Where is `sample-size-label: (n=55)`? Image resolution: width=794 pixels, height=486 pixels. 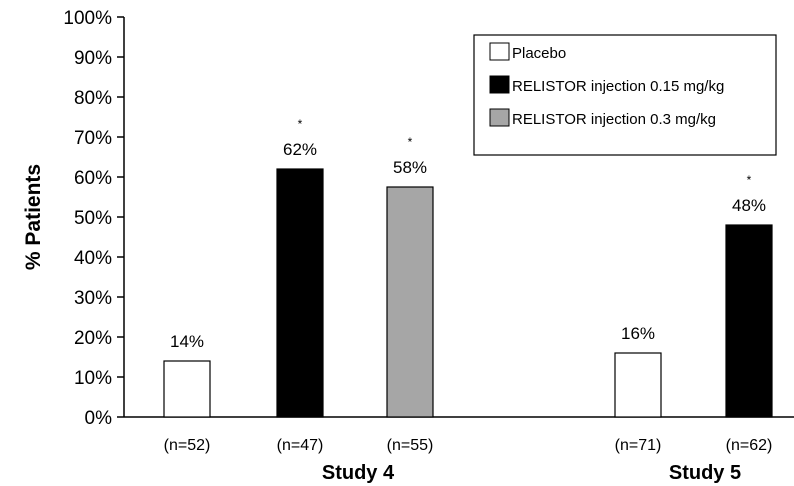
sample-size-label: (n=55) is located at coordinates (410, 445).